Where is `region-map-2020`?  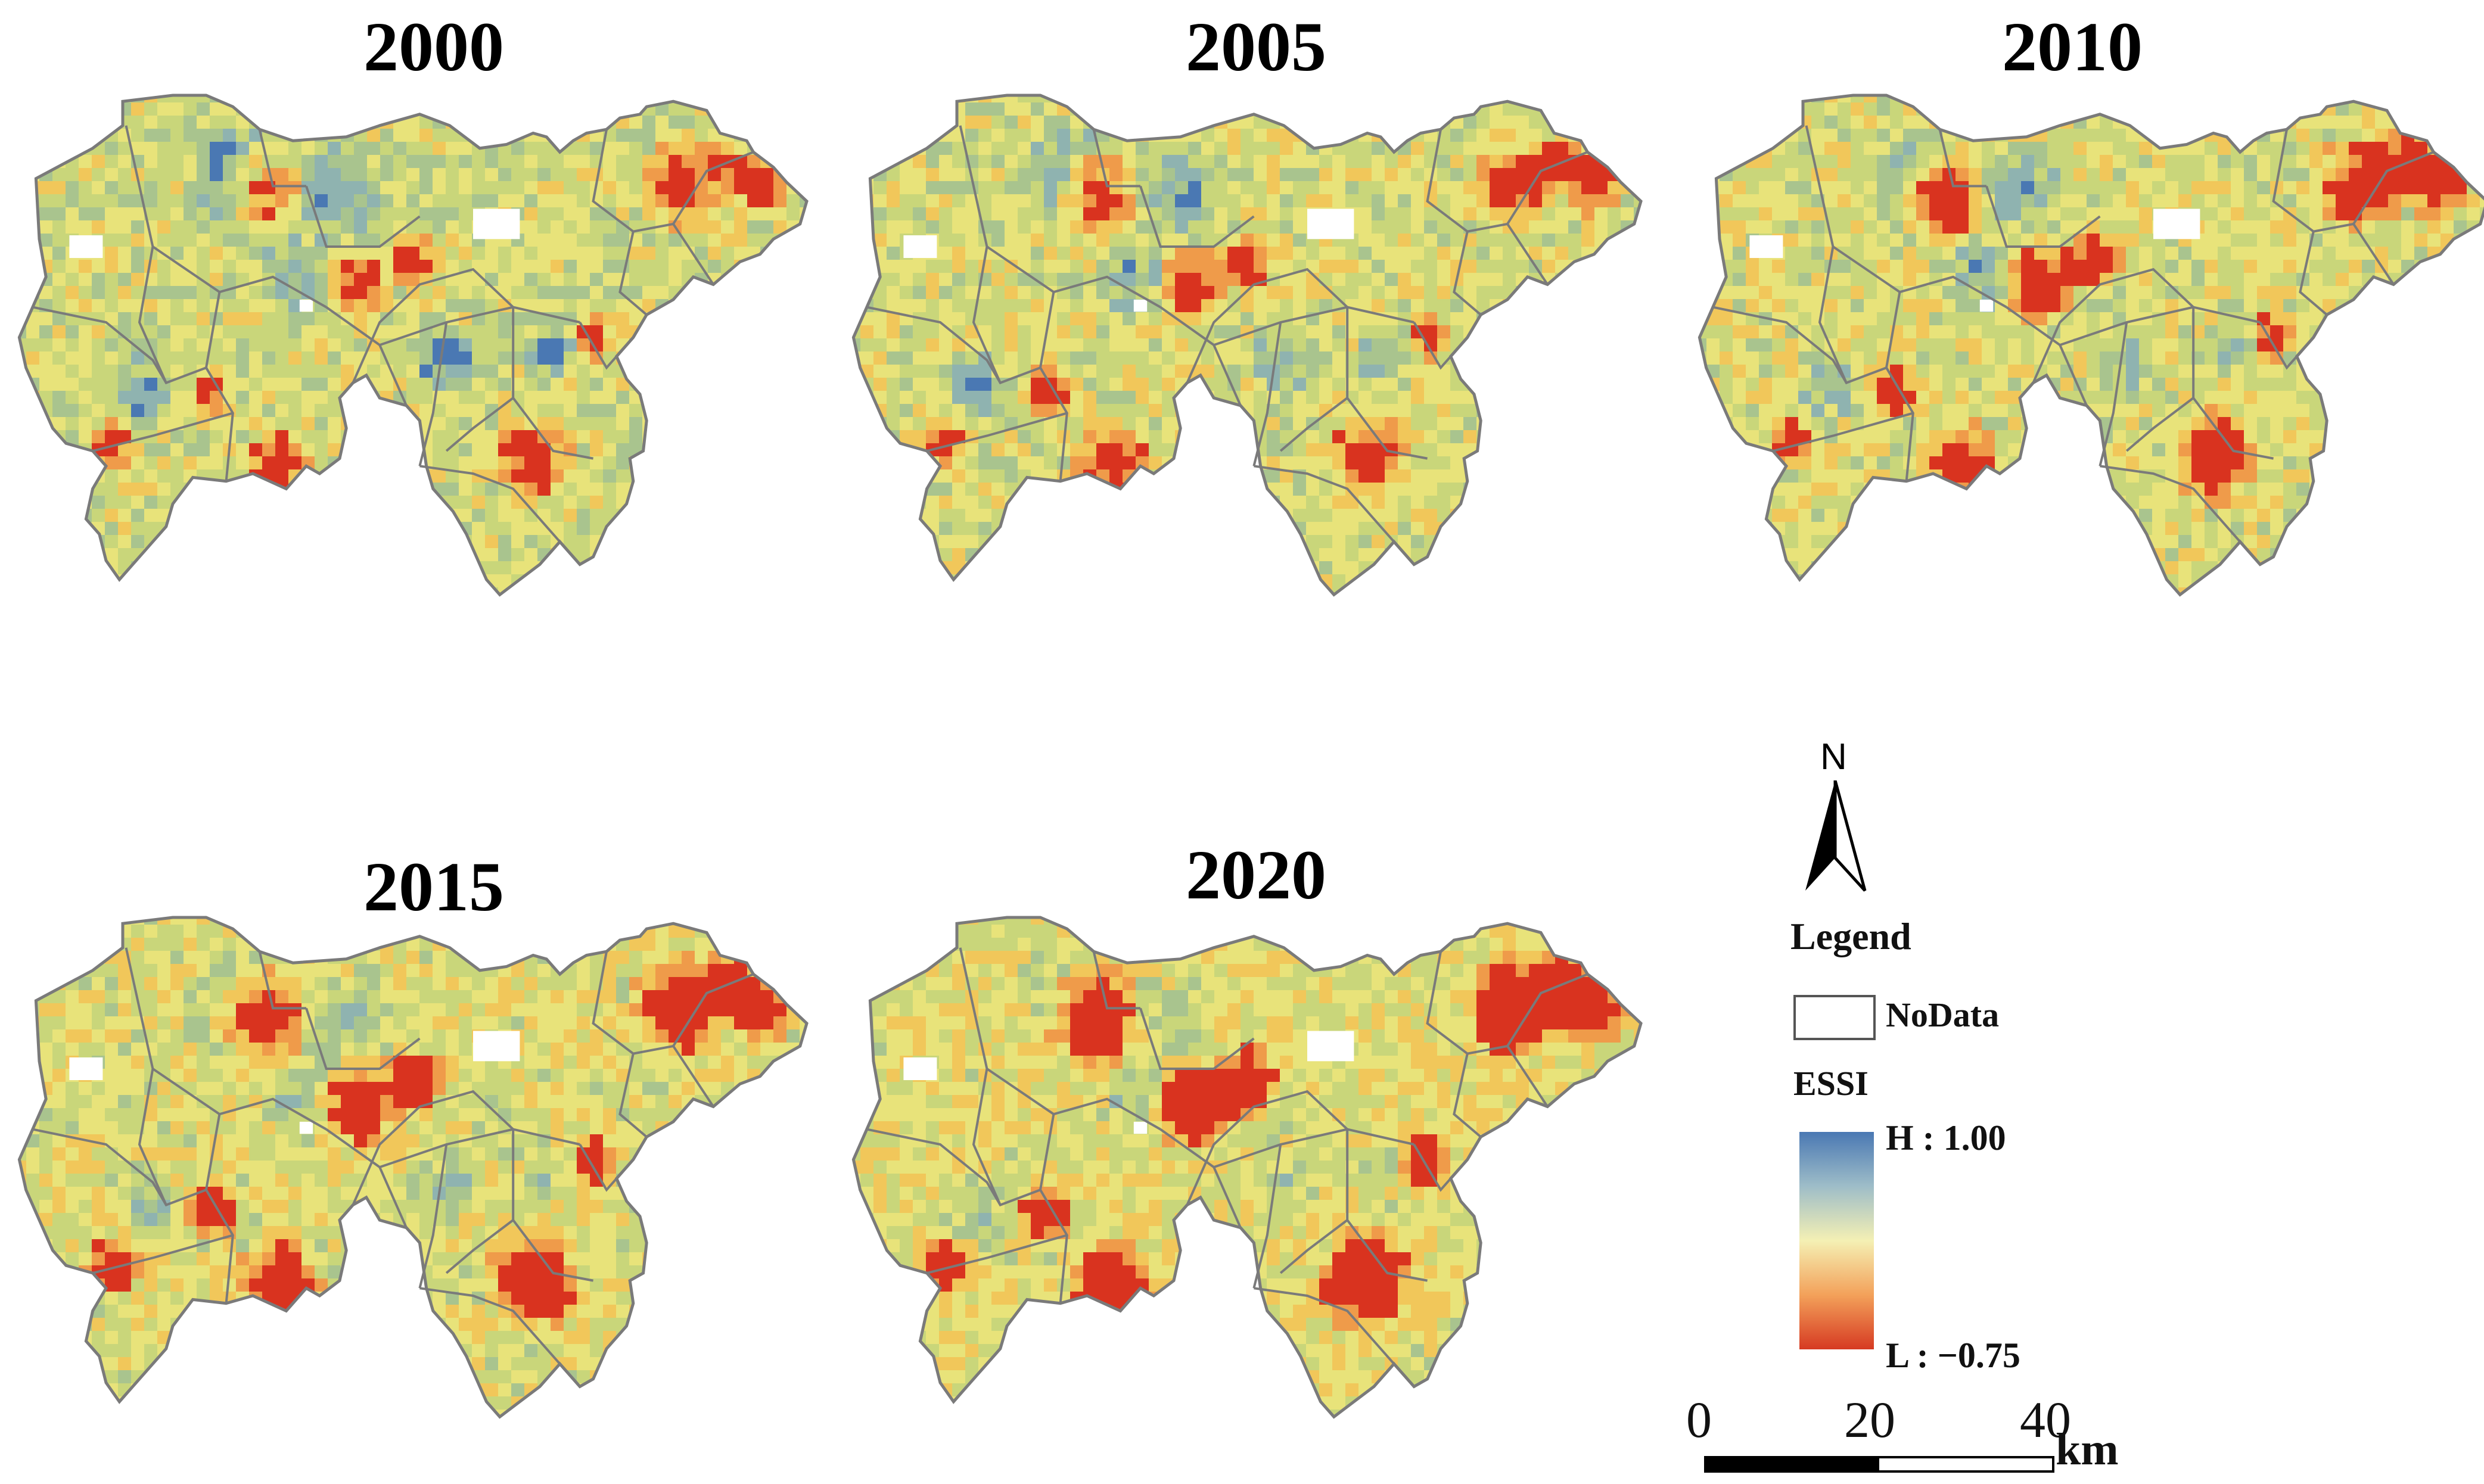
region-map-2020 is located at coordinates (1247, 1167).